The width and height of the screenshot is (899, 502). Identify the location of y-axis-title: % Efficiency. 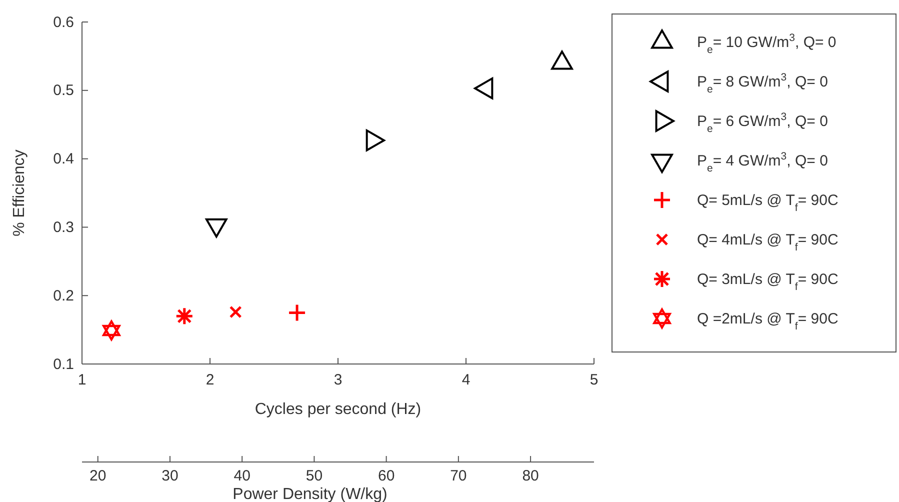
(19, 193).